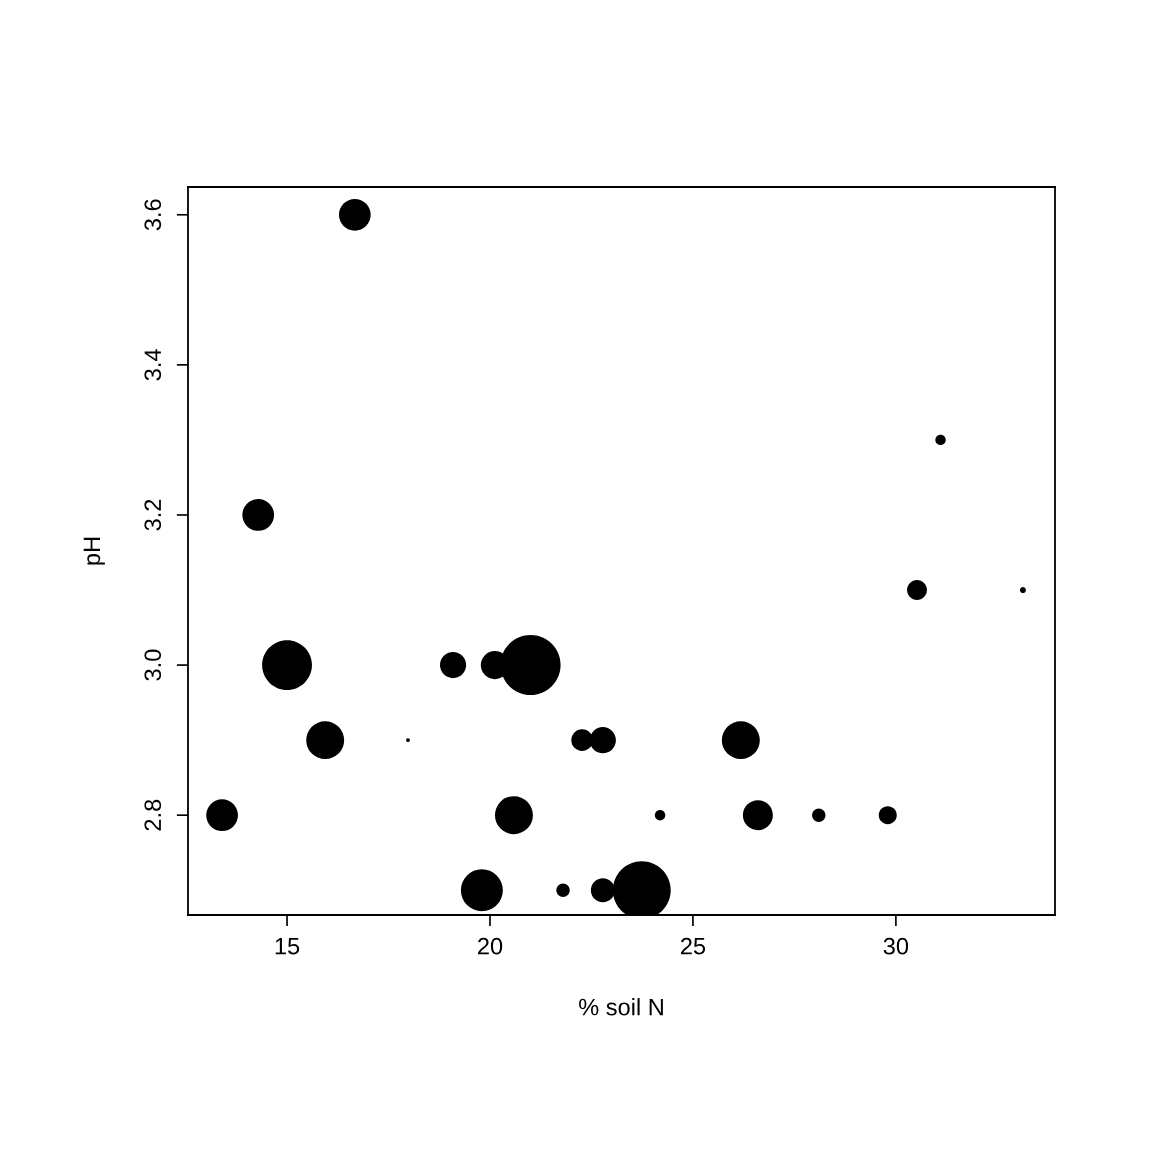 This screenshot has height=1152, width=1152. Describe the element at coordinates (153, 215) in the screenshot. I see `y-tick-label: 3.6` at that location.